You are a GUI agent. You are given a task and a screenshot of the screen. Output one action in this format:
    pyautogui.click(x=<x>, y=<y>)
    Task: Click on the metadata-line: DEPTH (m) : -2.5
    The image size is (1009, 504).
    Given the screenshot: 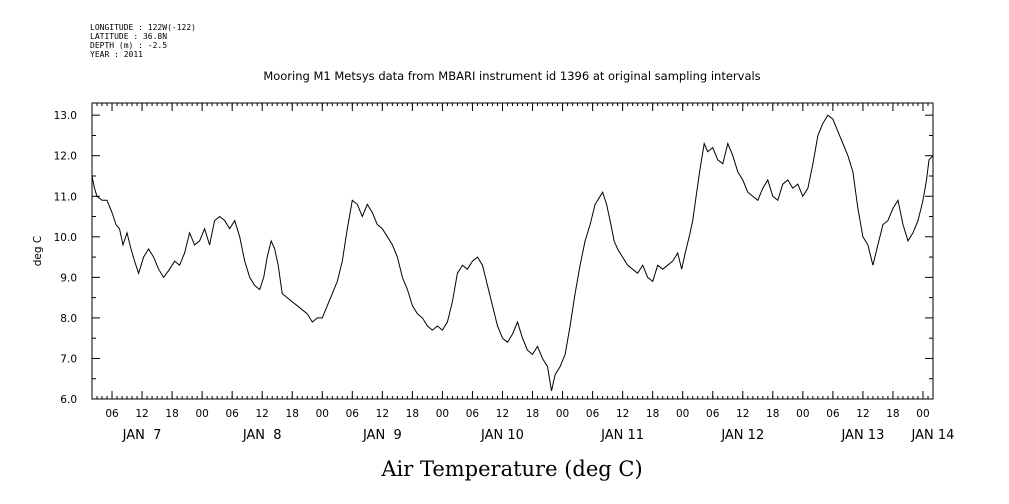 What is the action you would take?
    pyautogui.click(x=128, y=45)
    